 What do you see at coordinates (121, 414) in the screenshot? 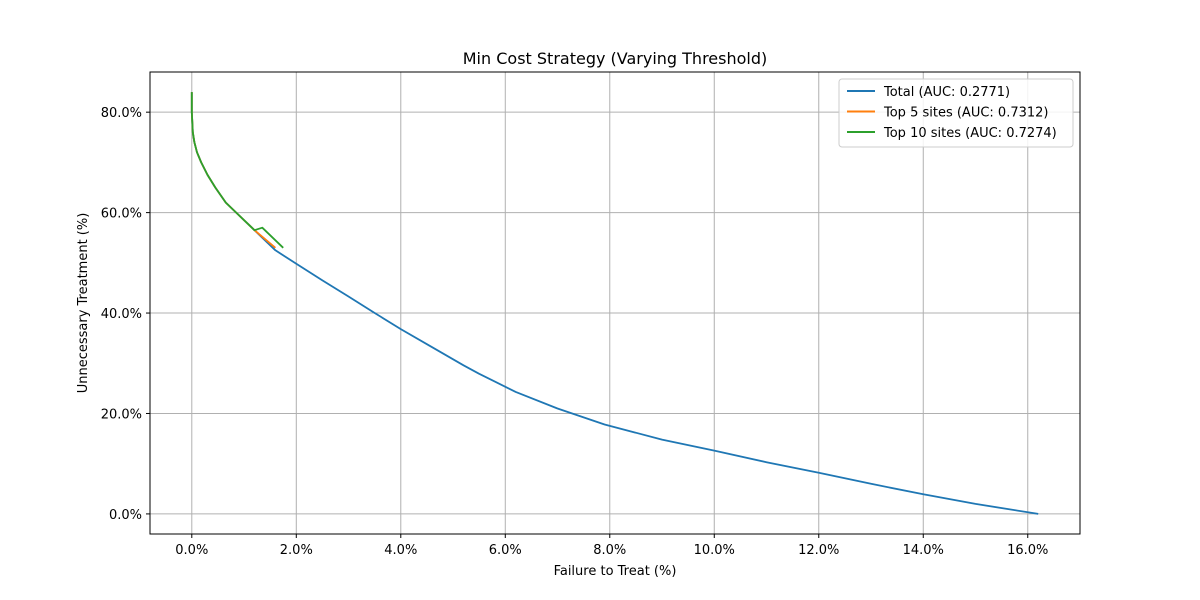
I see `y-tick-label: 20.0%` at bounding box center [121, 414].